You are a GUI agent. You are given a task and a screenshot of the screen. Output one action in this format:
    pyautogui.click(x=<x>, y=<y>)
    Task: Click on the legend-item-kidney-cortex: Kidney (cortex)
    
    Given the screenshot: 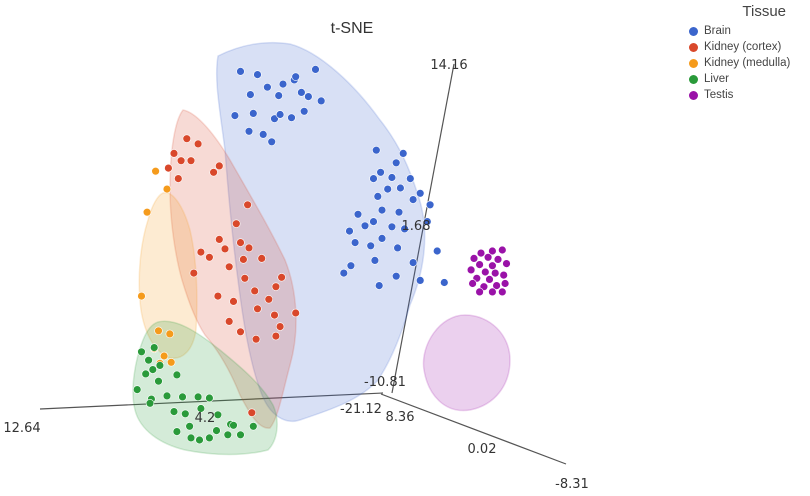 What is the action you would take?
    pyautogui.click(x=746, y=47)
    